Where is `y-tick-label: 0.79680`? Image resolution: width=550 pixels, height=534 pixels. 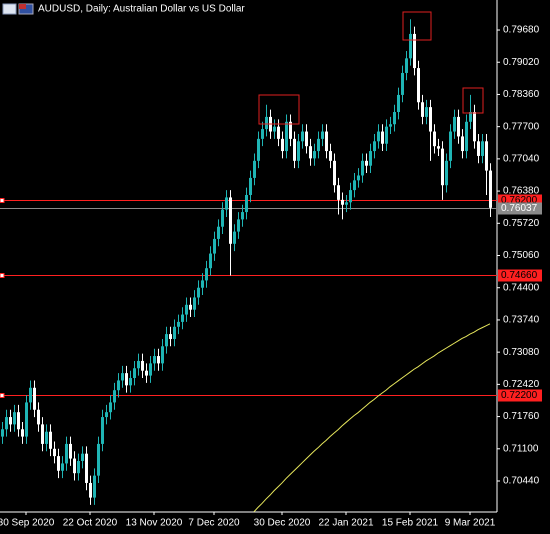
y-tick-label: 0.79680 is located at coordinates (521, 30).